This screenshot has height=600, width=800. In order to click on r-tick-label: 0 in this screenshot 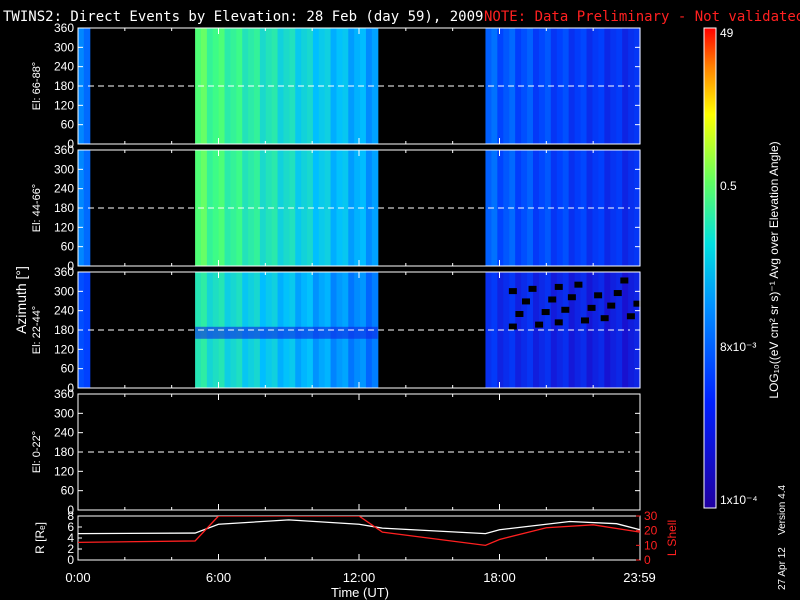, I will do `click(70, 560)`.